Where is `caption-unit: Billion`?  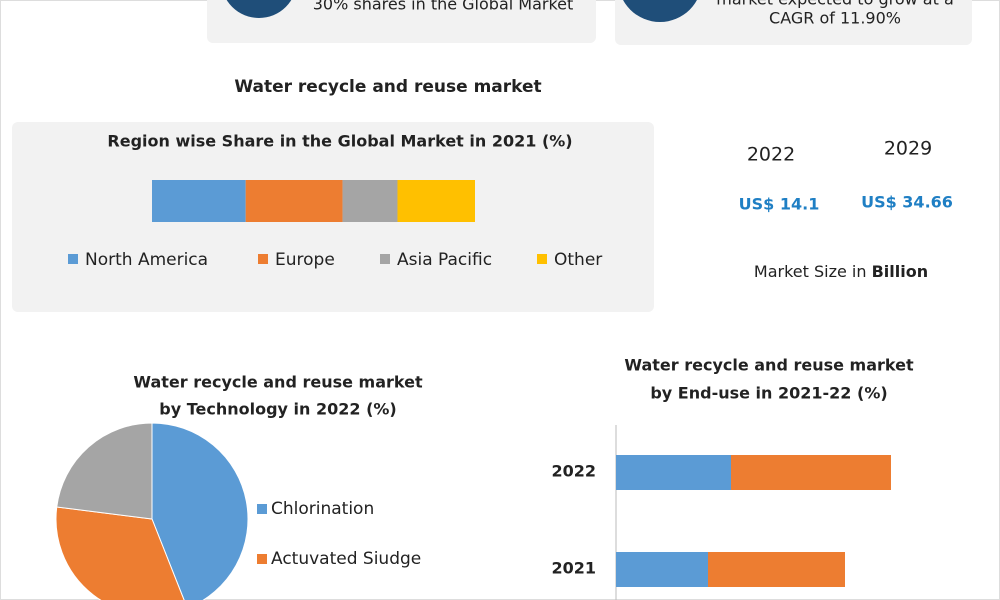 caption-unit: Billion is located at coordinates (900, 271).